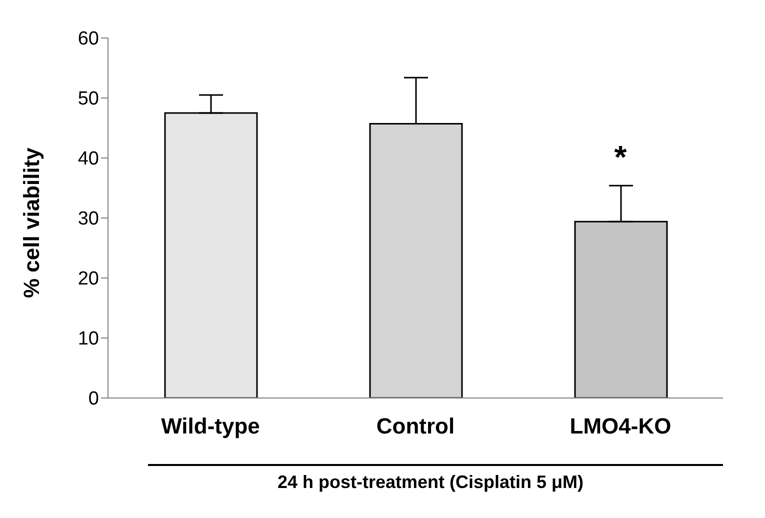 This screenshot has height=518, width=765. Describe the element at coordinates (430, 482) in the screenshot. I see `x-axis-title: 24 h post-treatment (Cisplatin 5 μM)` at that location.